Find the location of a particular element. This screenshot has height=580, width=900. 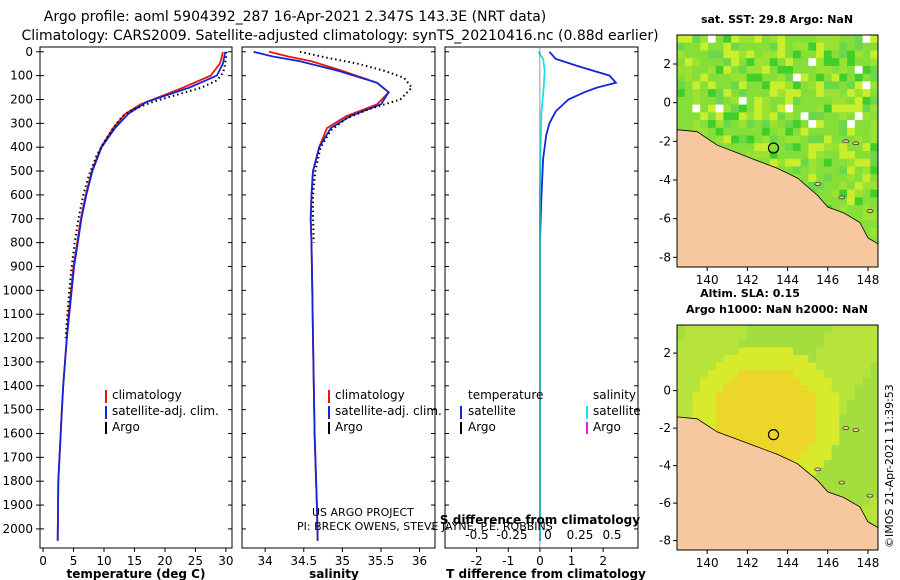

x-tick-label: 25 is located at coordinates (195, 561).